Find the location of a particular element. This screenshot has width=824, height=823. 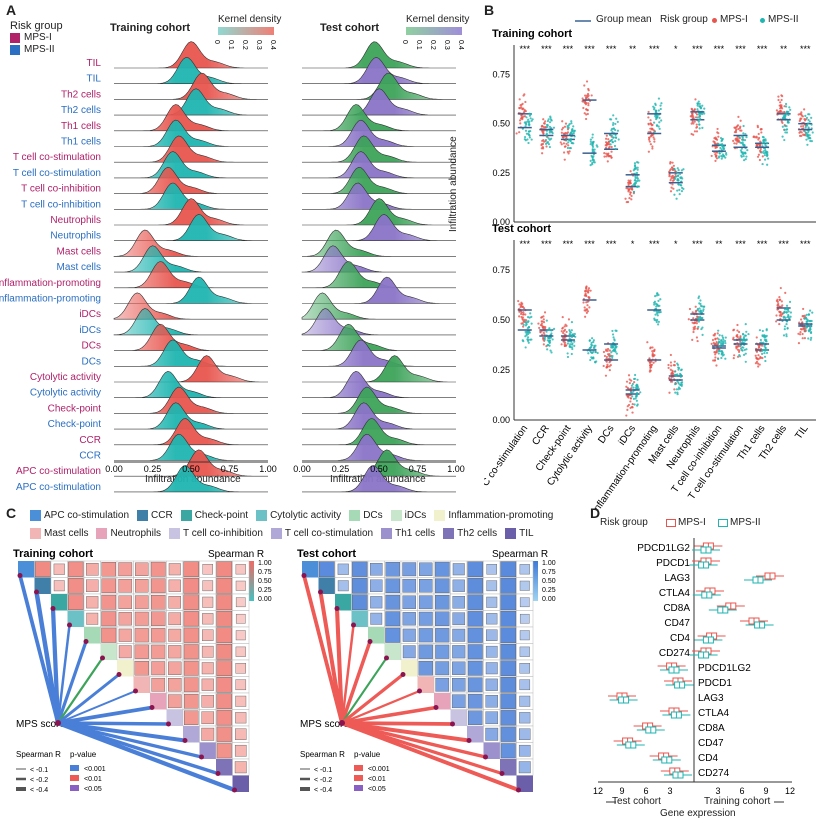

panel-c-legend-swatch is located at coordinates (396, 515).